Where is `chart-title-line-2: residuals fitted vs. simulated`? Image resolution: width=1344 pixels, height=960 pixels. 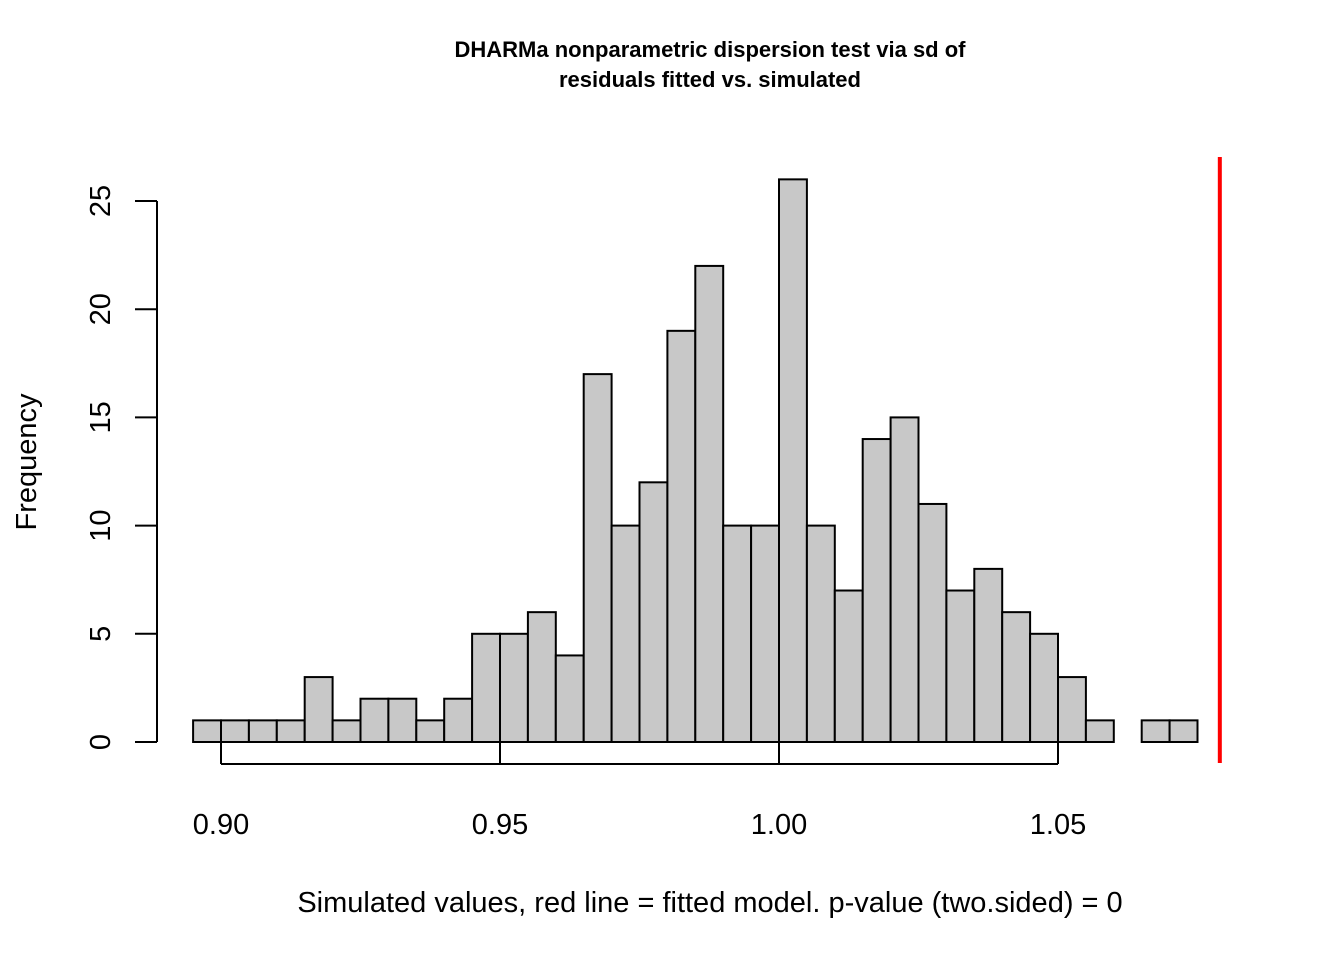
chart-title-line-2: residuals fitted vs. simulated is located at coordinates (710, 79).